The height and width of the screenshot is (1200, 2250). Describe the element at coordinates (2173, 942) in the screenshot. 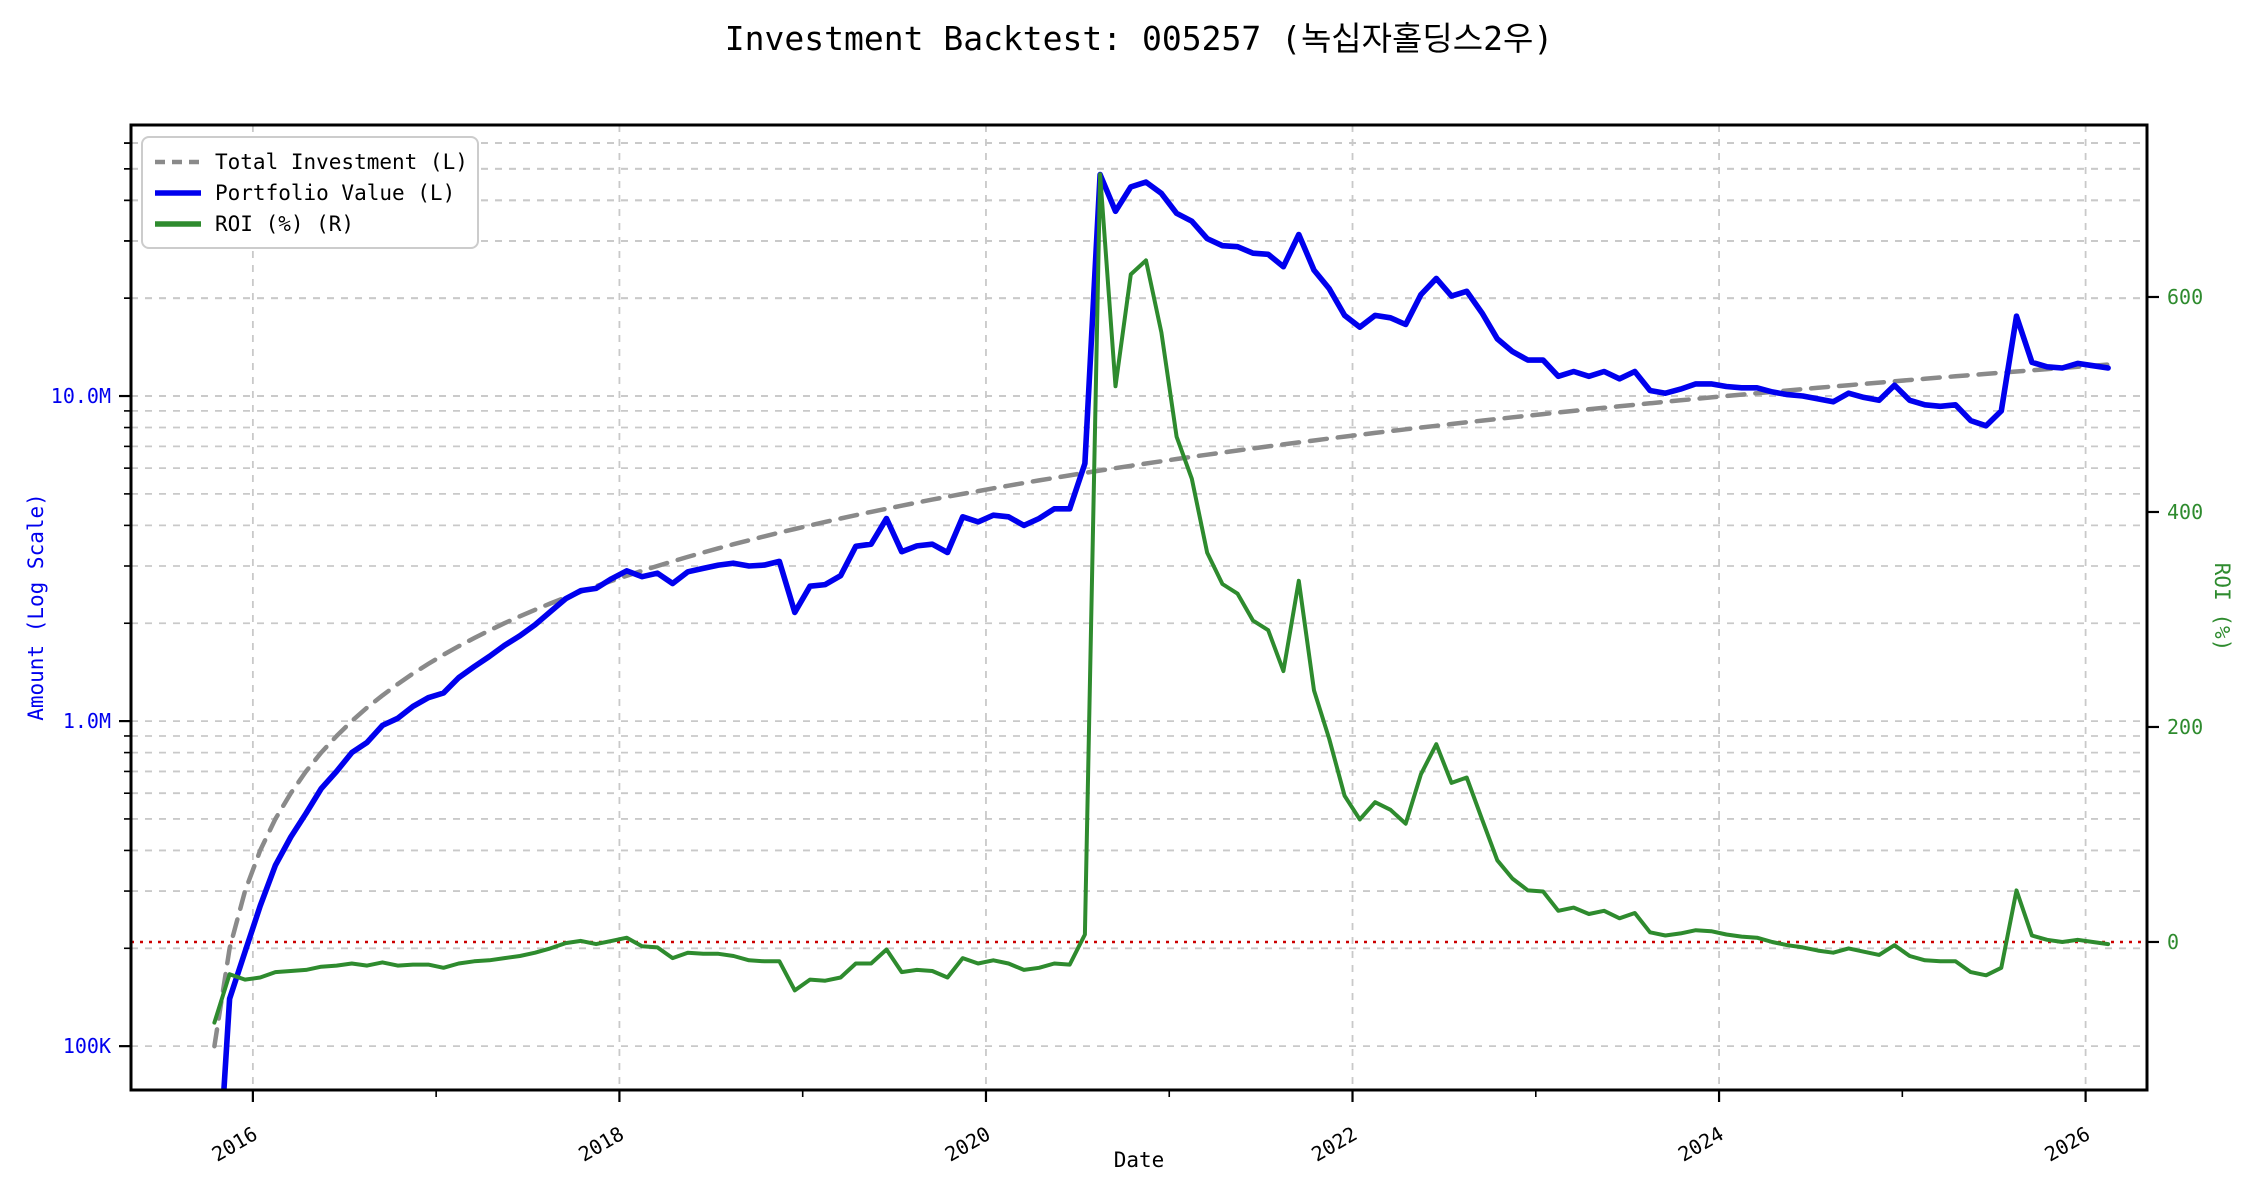

I see `y-right-tick-label: 0` at that location.